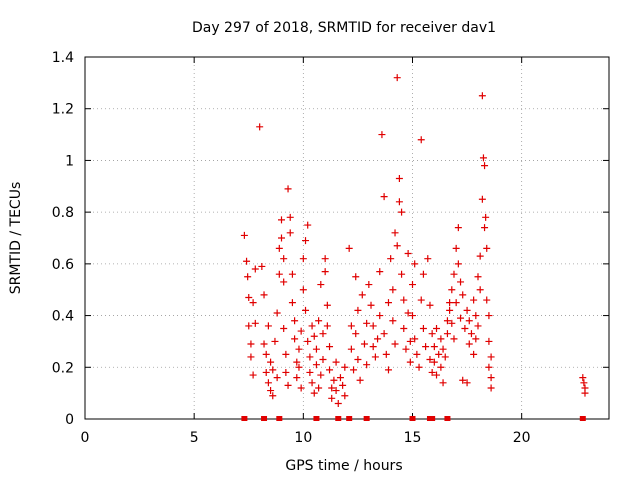 Image resolution: width=640 pixels, height=480 pixels. I want to click on y-axis-label: SRMTID / TECUs, so click(16, 238).